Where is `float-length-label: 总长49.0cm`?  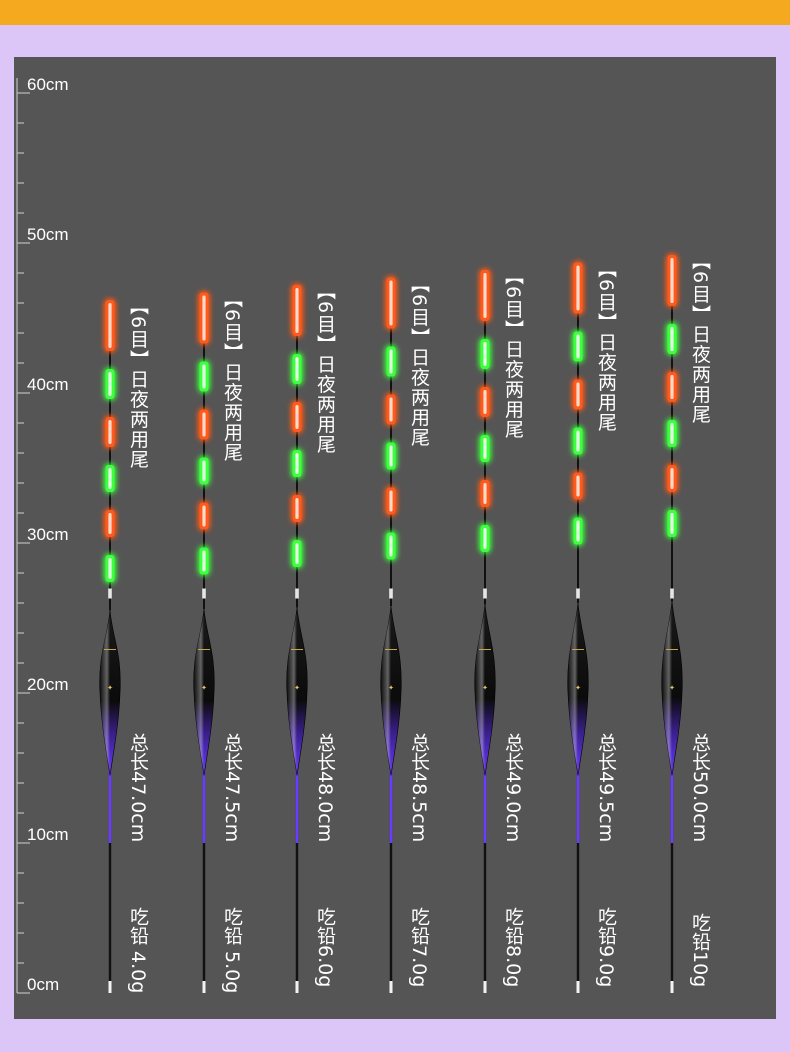
float-length-label: 总长49.0cm is located at coordinates (513, 788).